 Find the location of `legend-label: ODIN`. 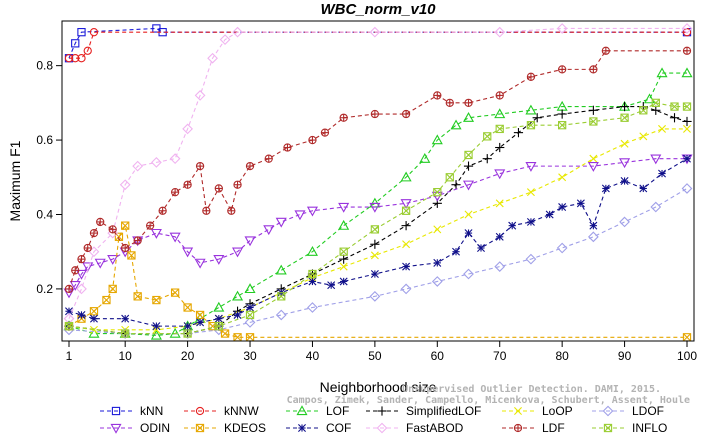

legend-label: ODIN is located at coordinates (155, 427).